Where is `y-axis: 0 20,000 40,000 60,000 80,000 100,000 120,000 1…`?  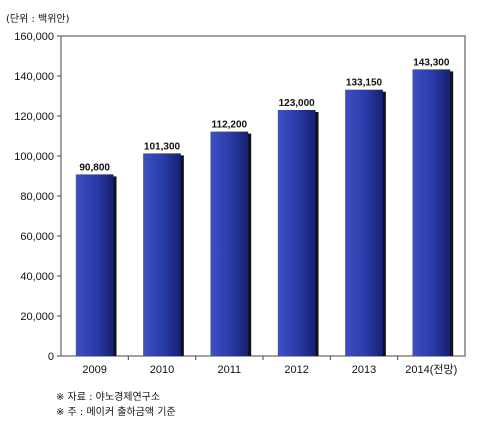 y-axis: 0 20,000 40,000 60,000 80,000 100,000 120,000 1… is located at coordinates (37, 197).